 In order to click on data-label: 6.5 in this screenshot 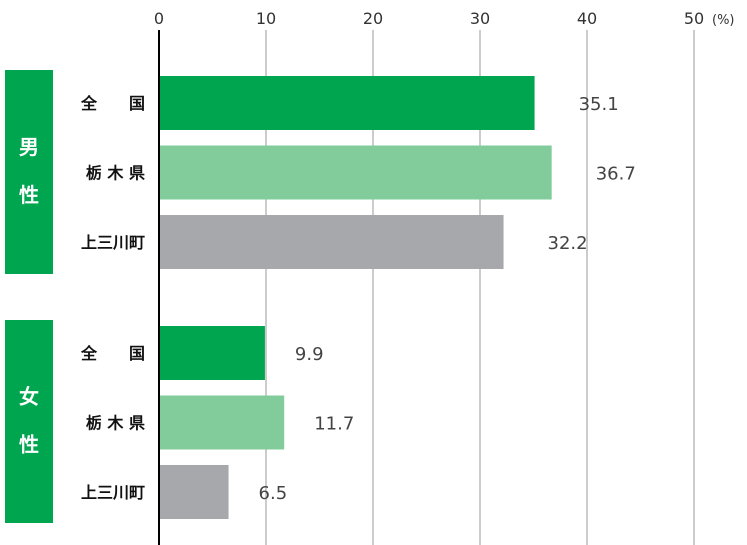, I will do `click(273, 493)`.